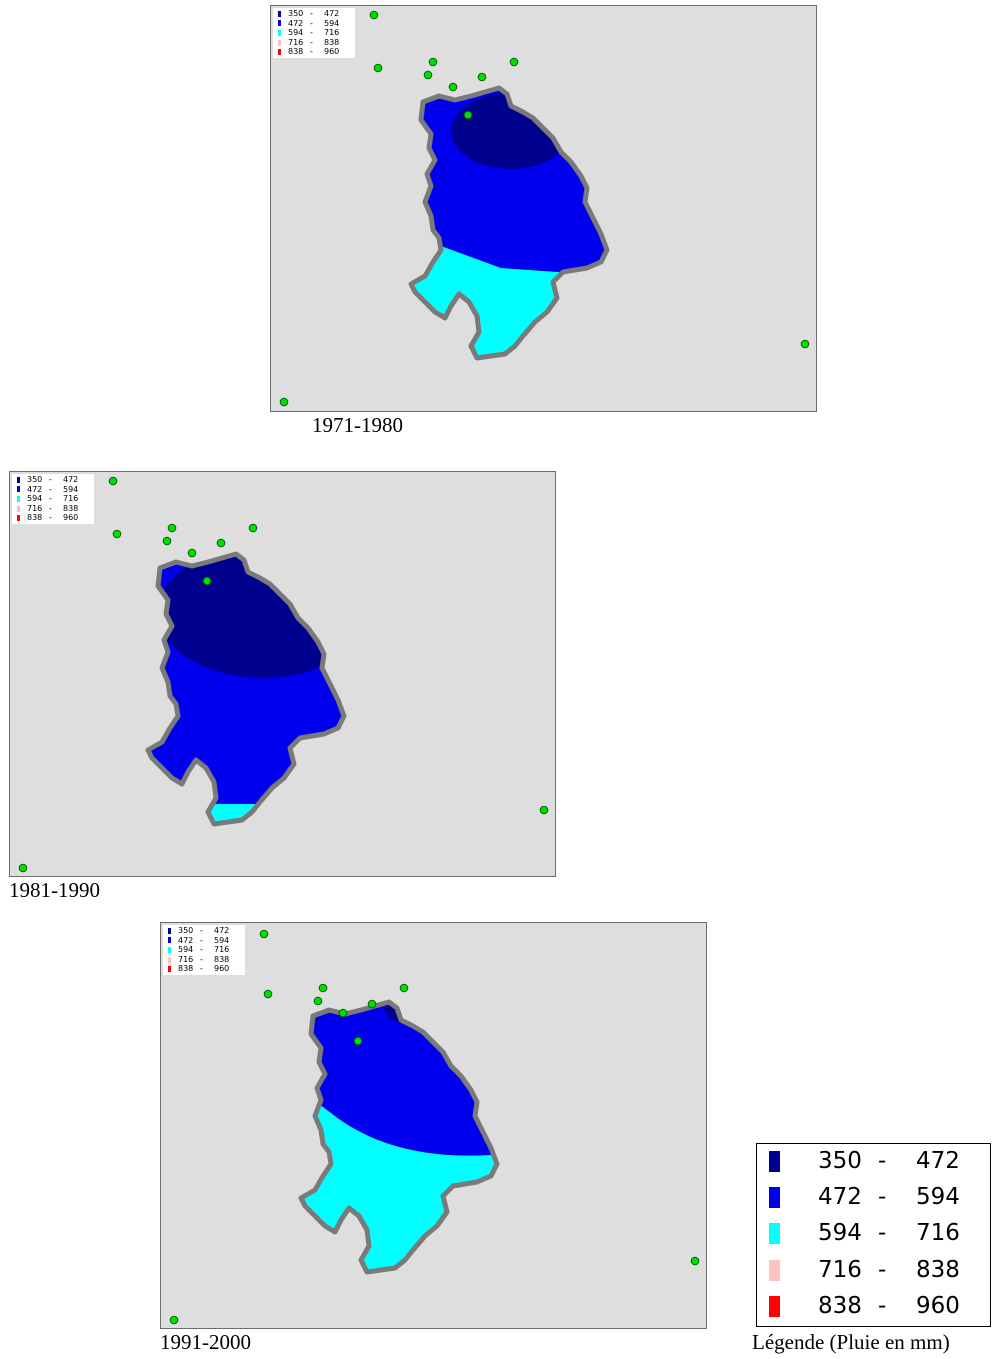 This screenshot has height=1359, width=997. I want to click on legend-row: 594- 716, so click(873, 1233).